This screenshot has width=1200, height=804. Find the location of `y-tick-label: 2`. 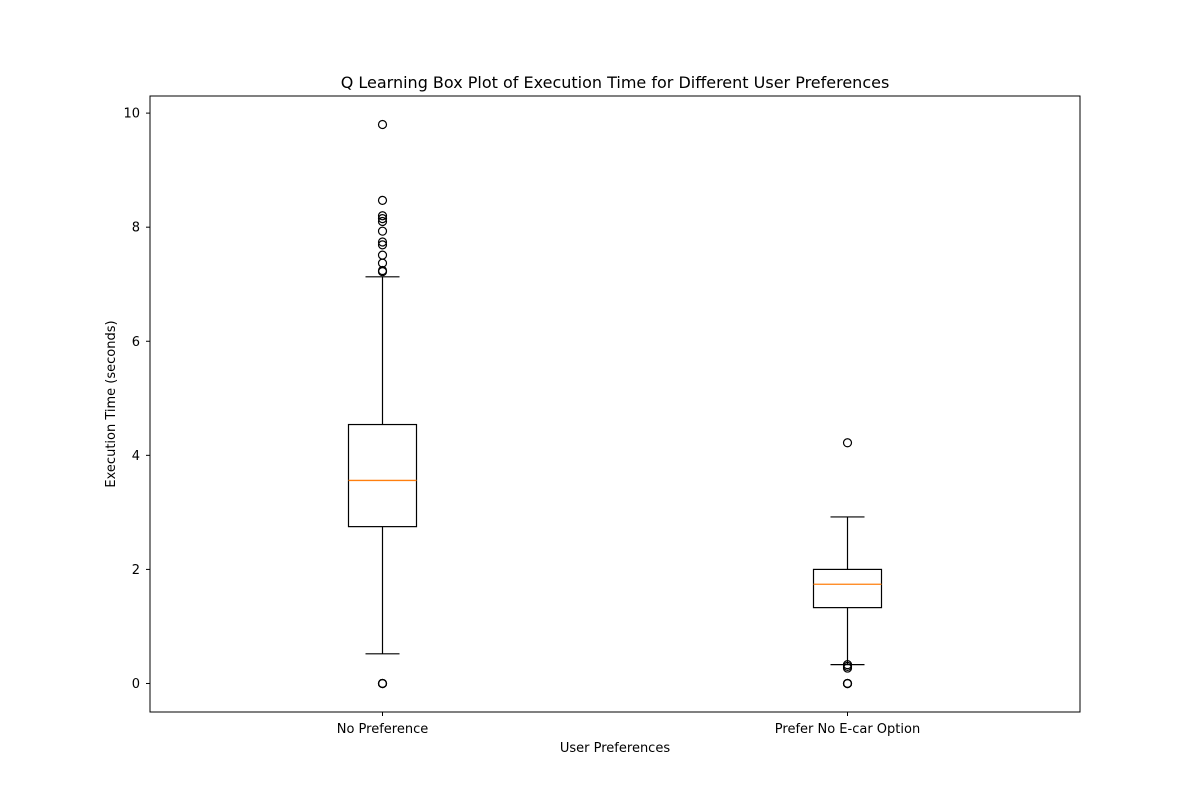

y-tick-label: 2 is located at coordinates (136, 570).